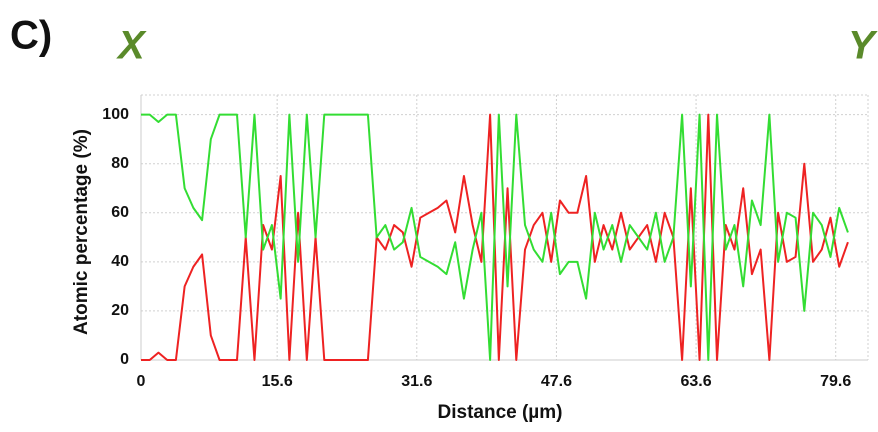  What do you see at coordinates (416, 381) in the screenshot?
I see `x-tick-label: 31.6` at bounding box center [416, 381].